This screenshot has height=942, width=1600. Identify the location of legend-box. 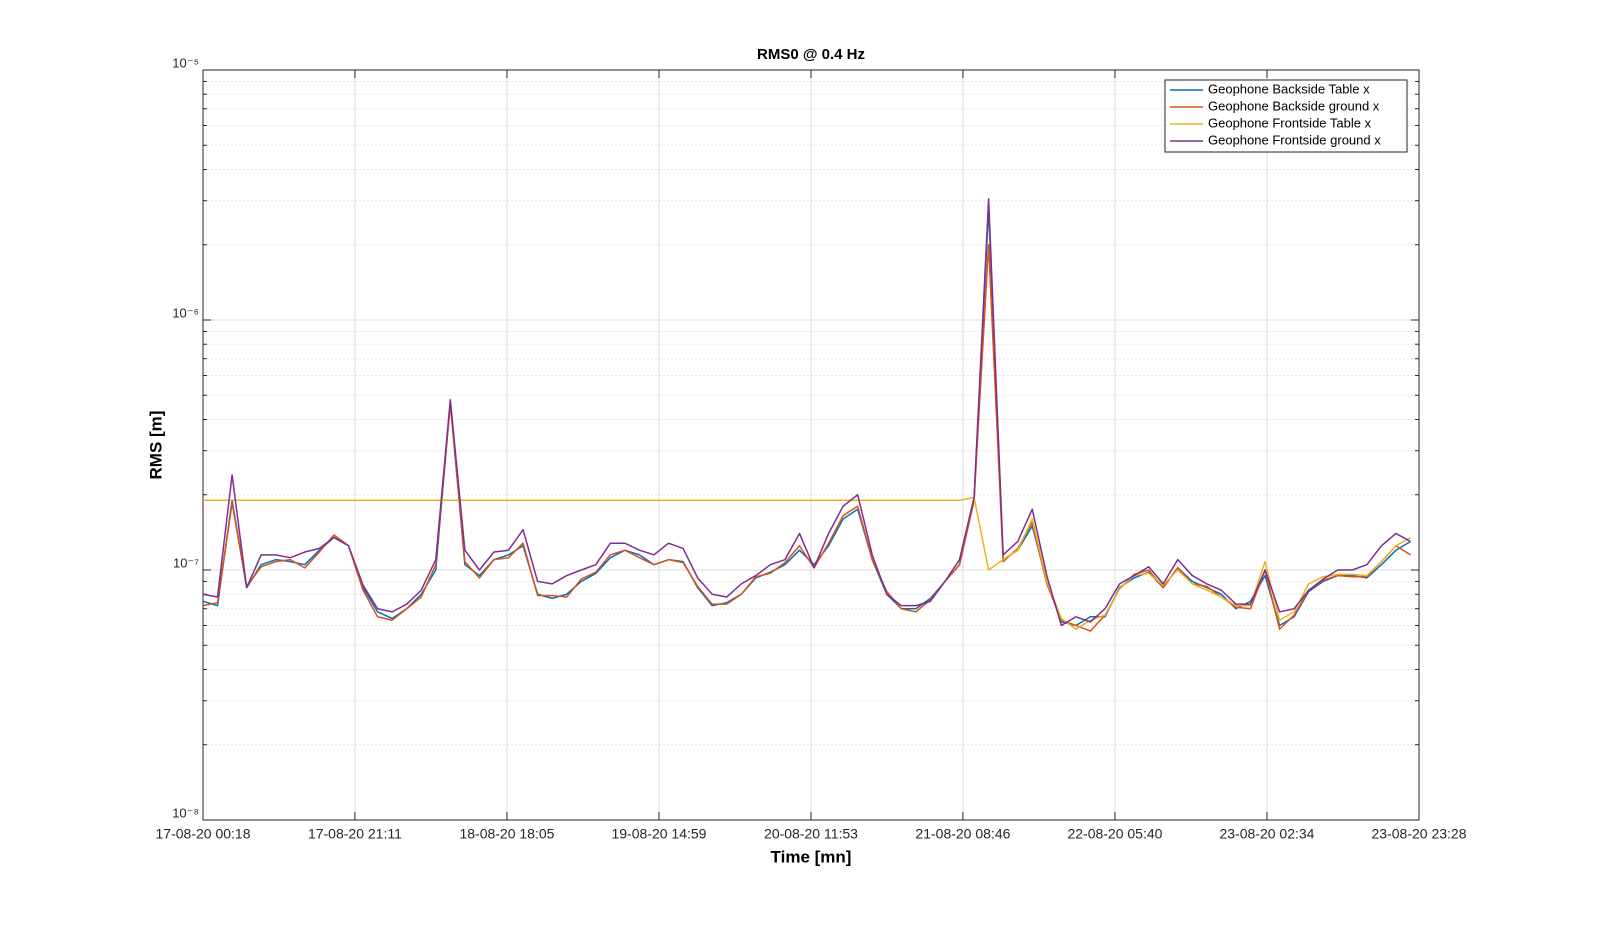
(1286, 116).